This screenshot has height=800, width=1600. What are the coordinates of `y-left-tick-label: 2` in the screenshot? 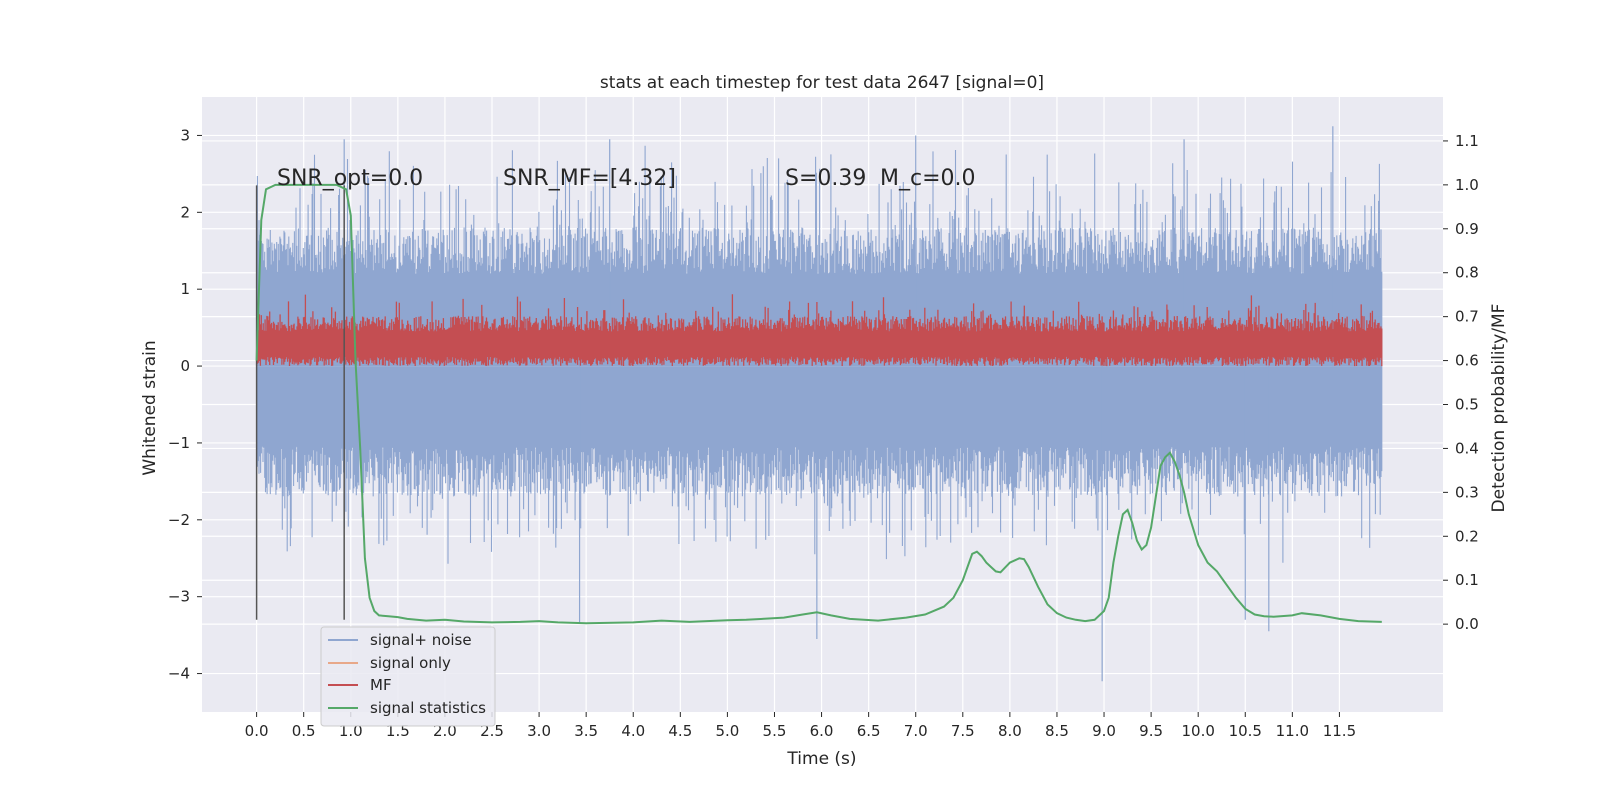 It's located at (185, 212).